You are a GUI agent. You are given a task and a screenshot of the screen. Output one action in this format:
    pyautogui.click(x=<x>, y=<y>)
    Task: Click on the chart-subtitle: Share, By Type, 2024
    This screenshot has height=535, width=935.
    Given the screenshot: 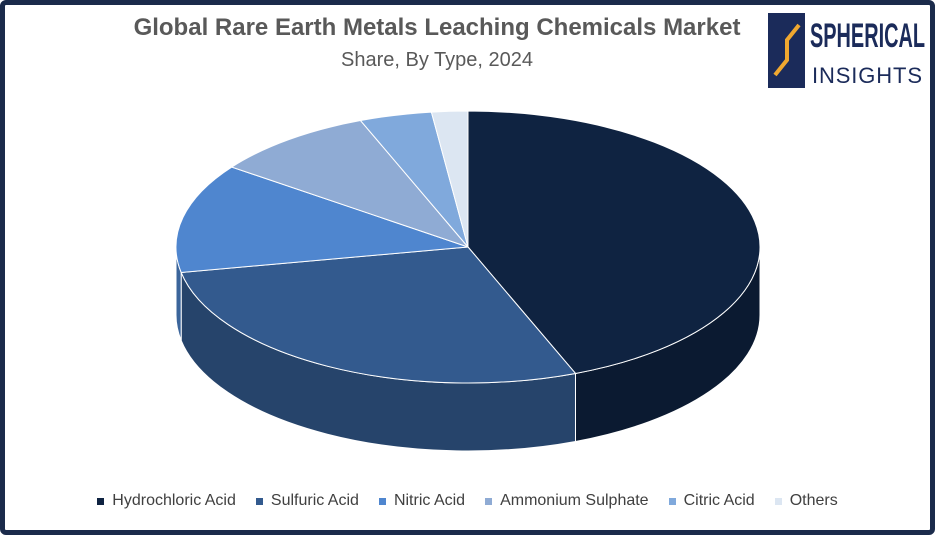 What is the action you would take?
    pyautogui.click(x=437, y=60)
    